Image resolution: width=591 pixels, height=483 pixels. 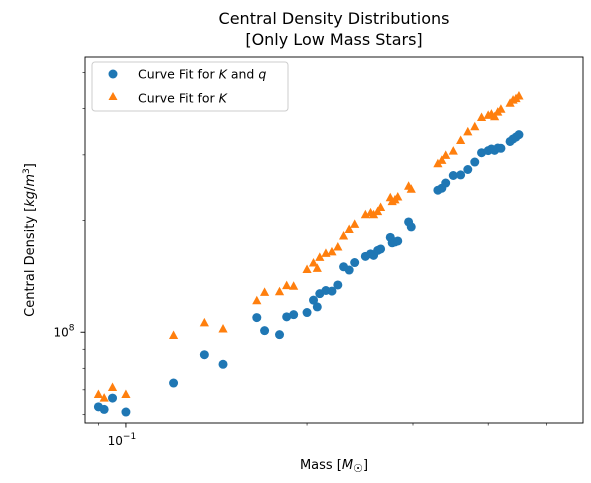 I want to click on y-tick-label-exponent: 8, so click(x=72, y=329).